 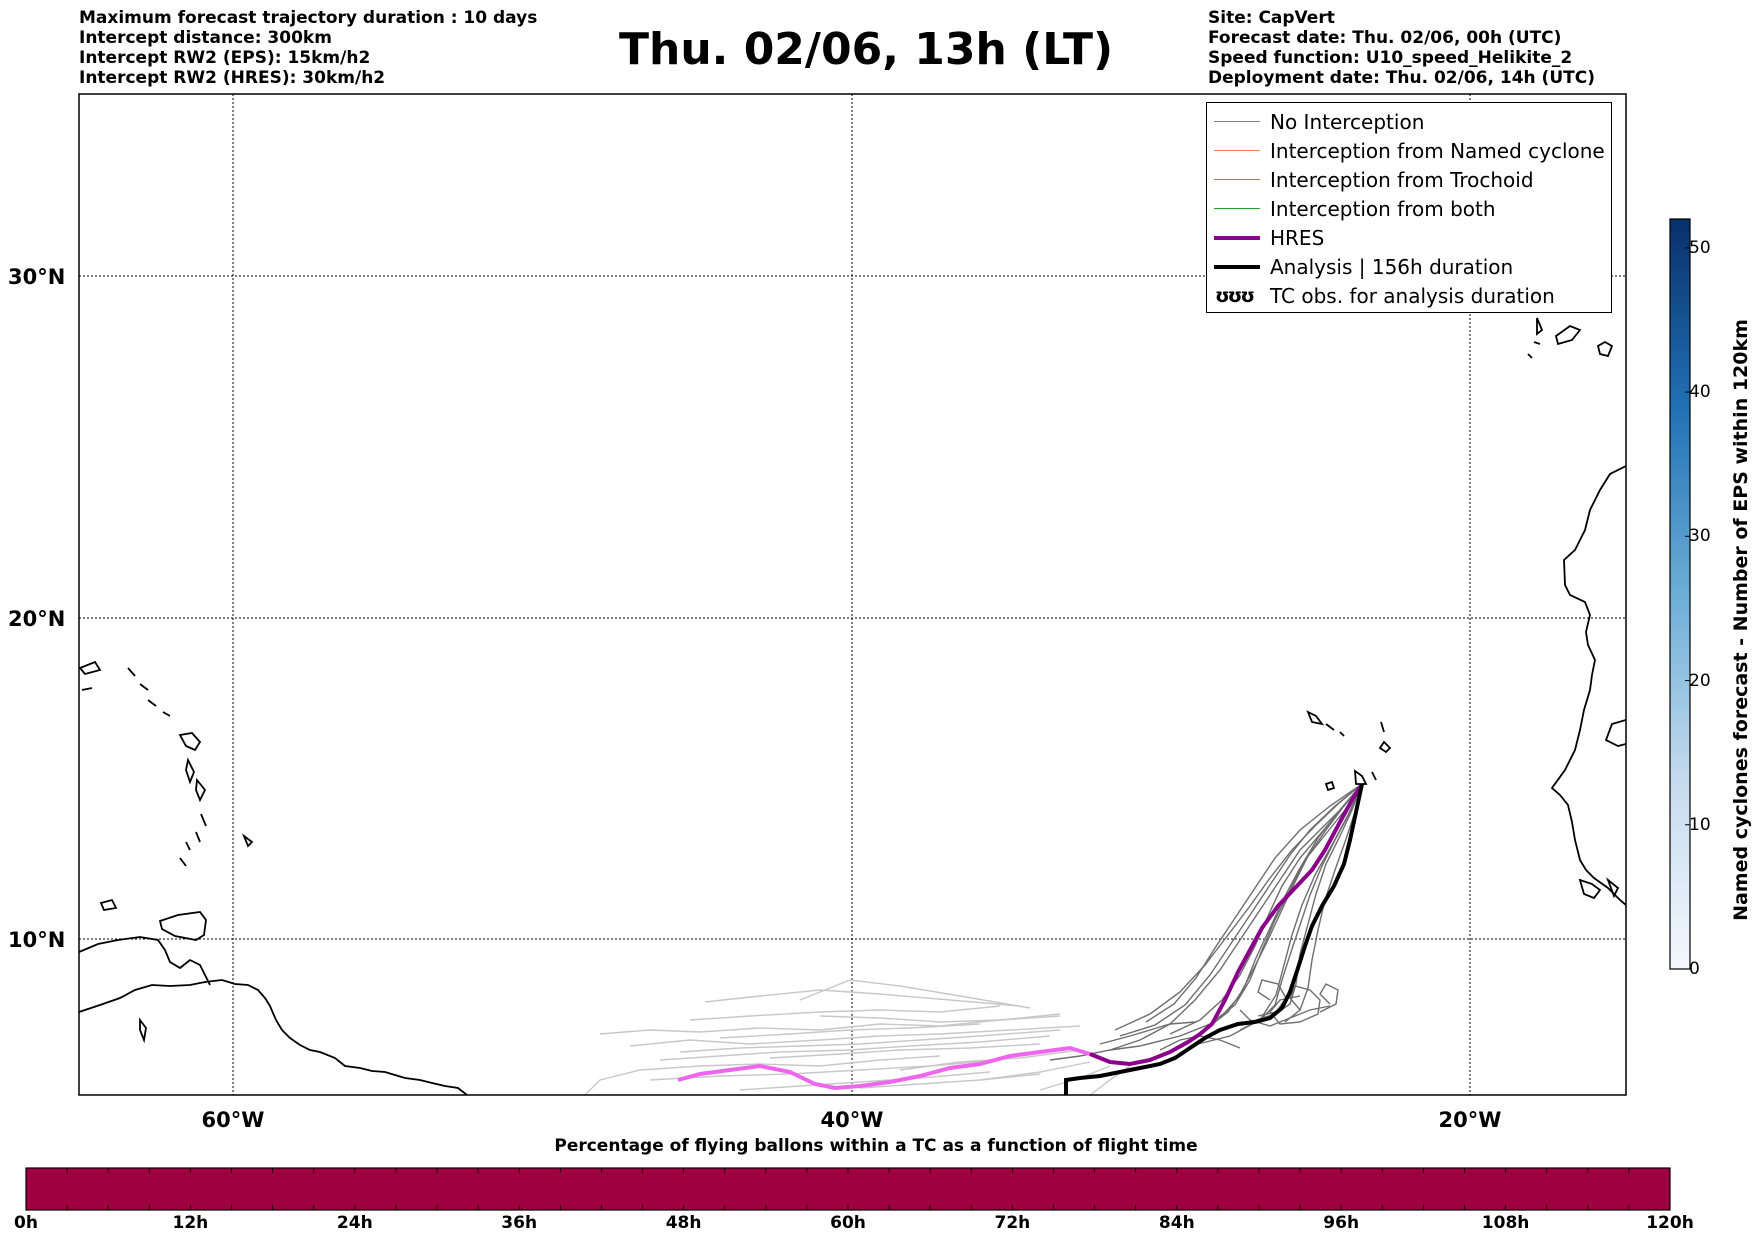 I want to click on hres-trajectory-tail, so click(x=884, y=1068).